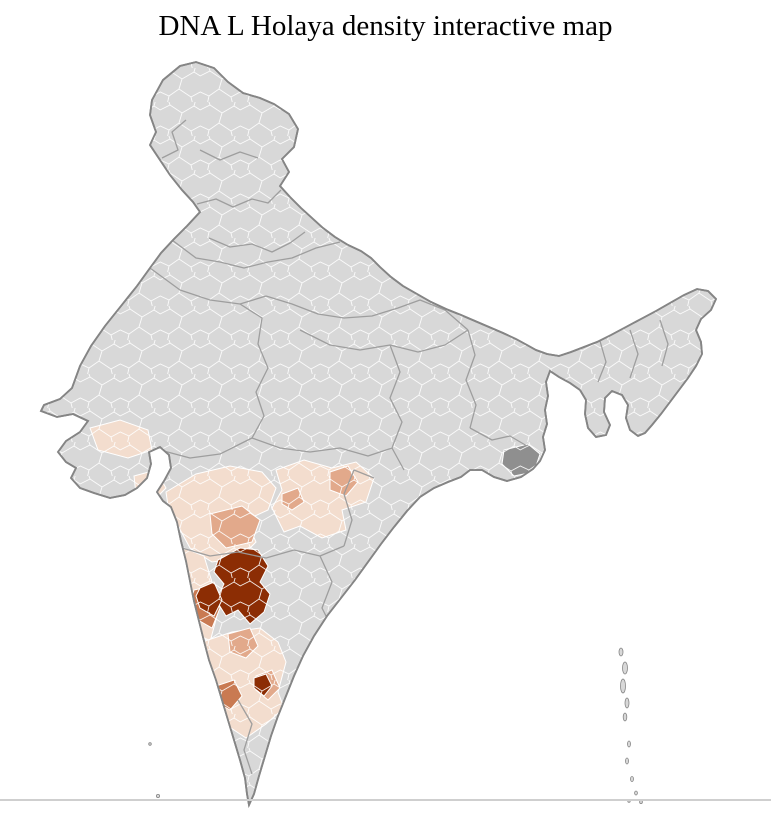 The image size is (771, 817). What do you see at coordinates (395, 726) in the screenshot?
I see `islands-layer` at bounding box center [395, 726].